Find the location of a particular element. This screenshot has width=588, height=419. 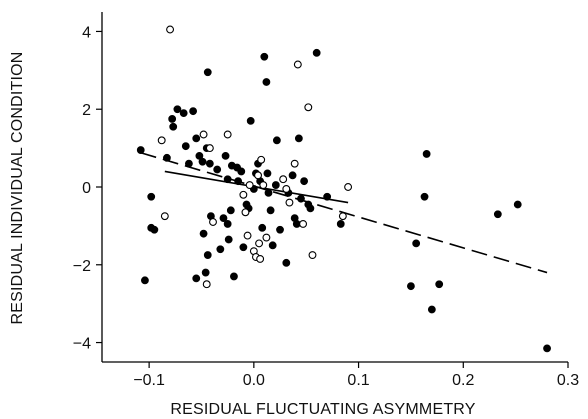

y-tick-label: 4 is located at coordinates (86, 32).